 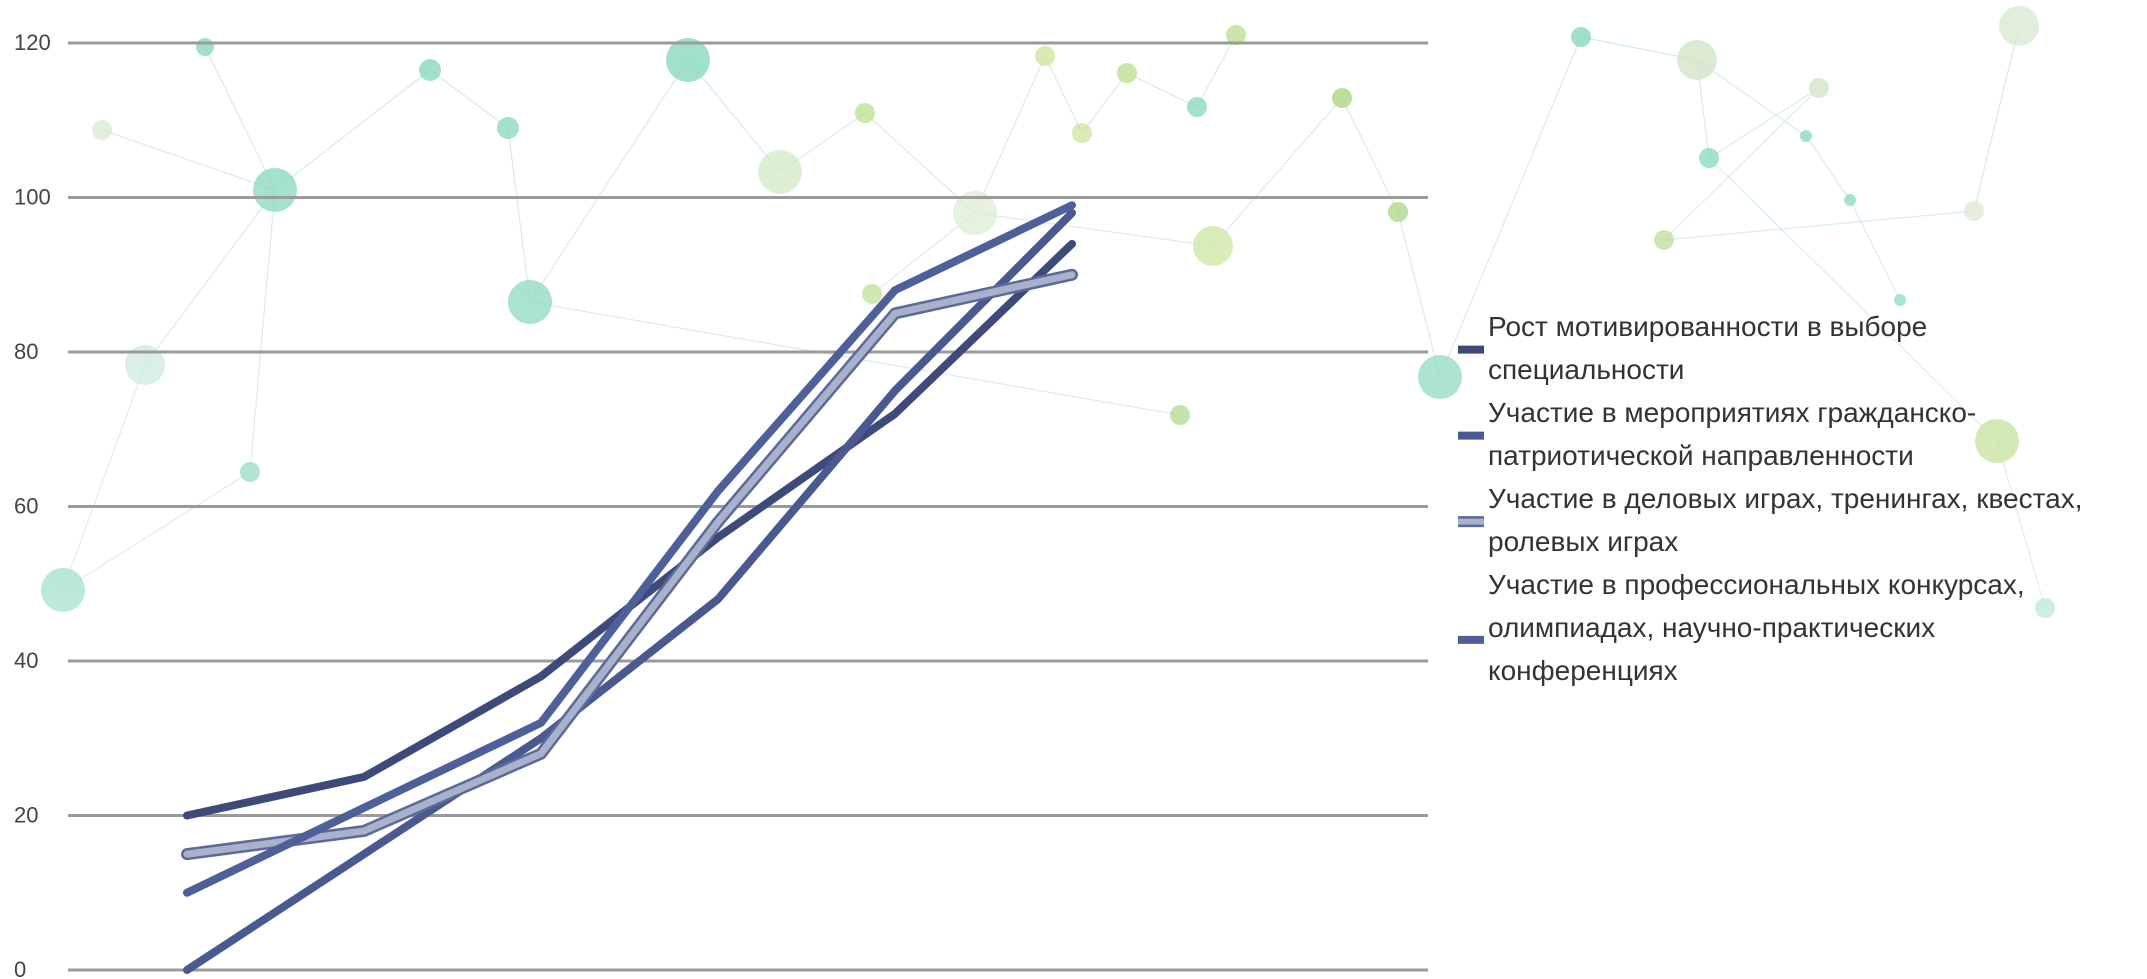 I want to click on legend-label: ролевых играх, so click(x=1583, y=541).